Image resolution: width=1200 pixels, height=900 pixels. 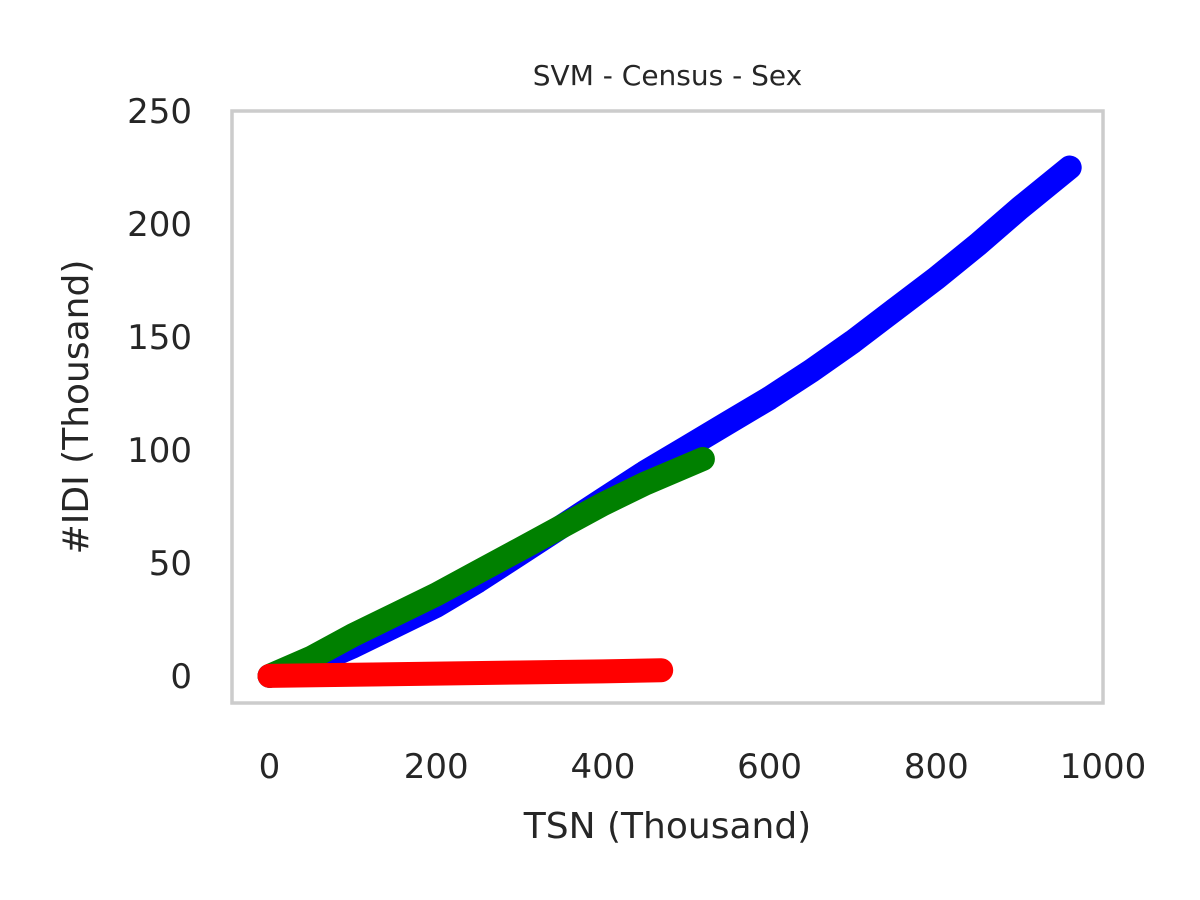 What do you see at coordinates (667, 75) in the screenshot?
I see `chart-title: SVM - Census - Sex` at bounding box center [667, 75].